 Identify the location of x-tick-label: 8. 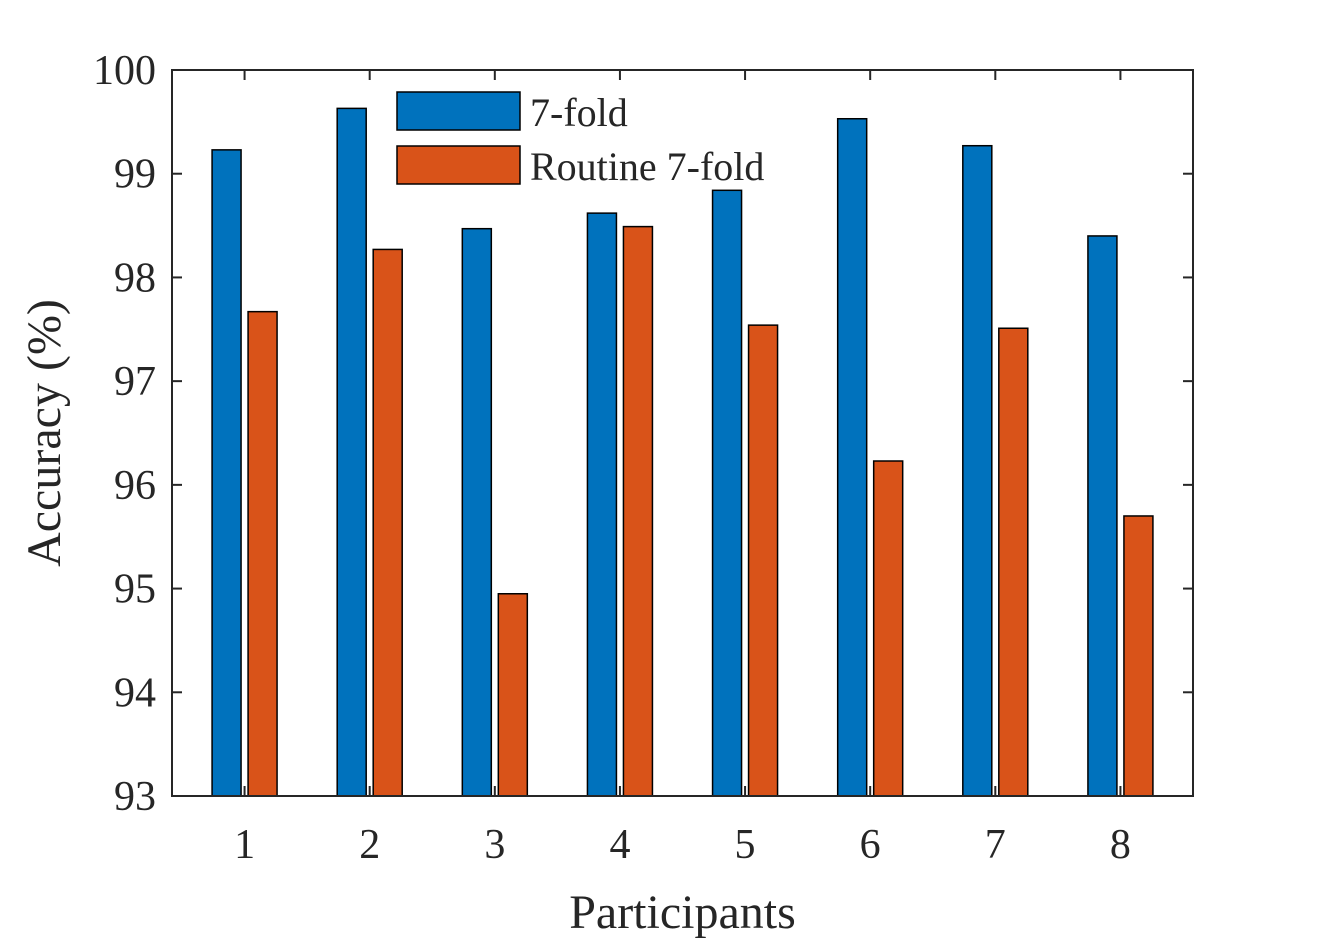
(1120, 845).